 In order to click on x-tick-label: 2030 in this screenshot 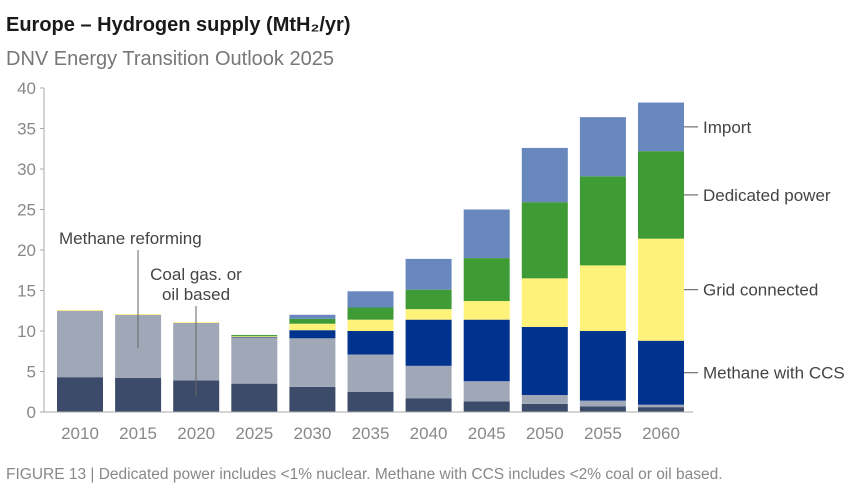, I will do `click(312, 433)`.